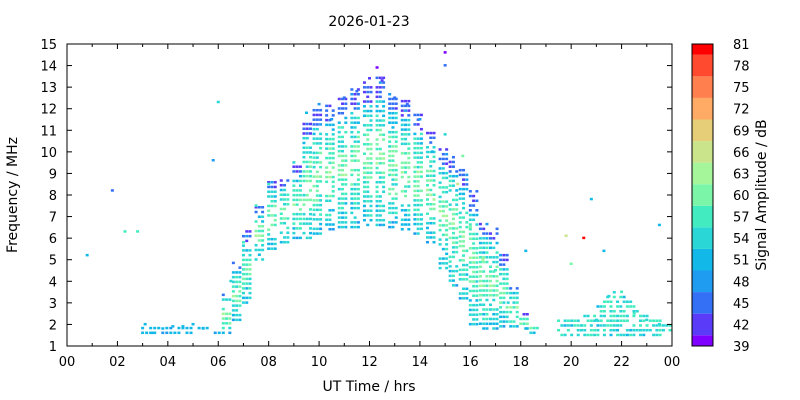  I want to click on x-tick-label: 14, so click(420, 362).